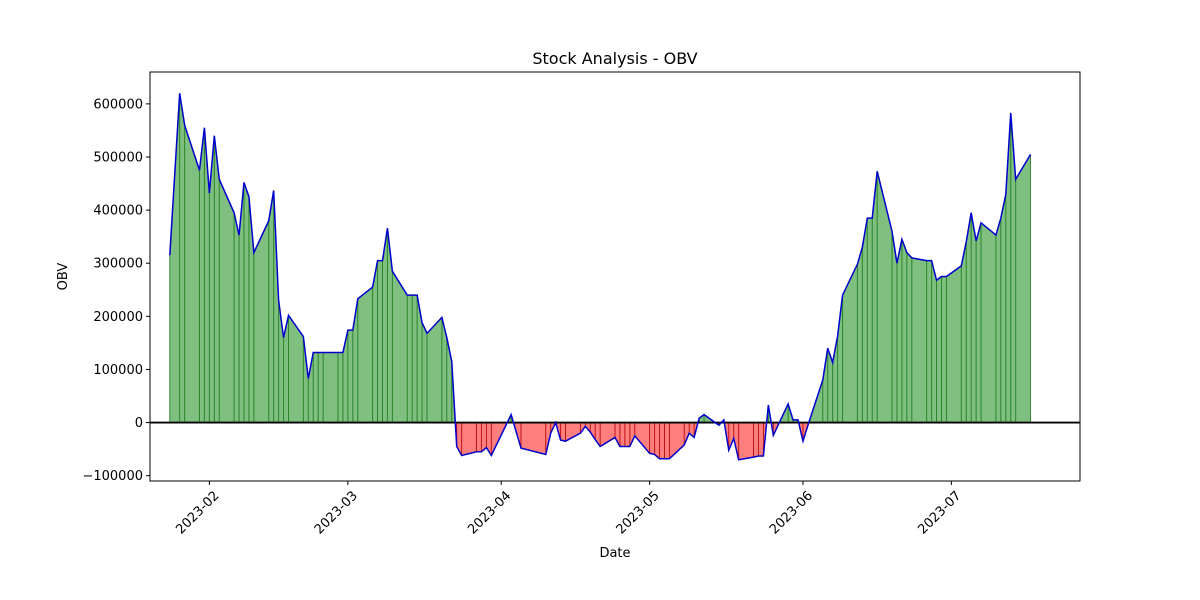  What do you see at coordinates (118, 317) in the screenshot?
I see `y-tick-label: 200000` at bounding box center [118, 317].